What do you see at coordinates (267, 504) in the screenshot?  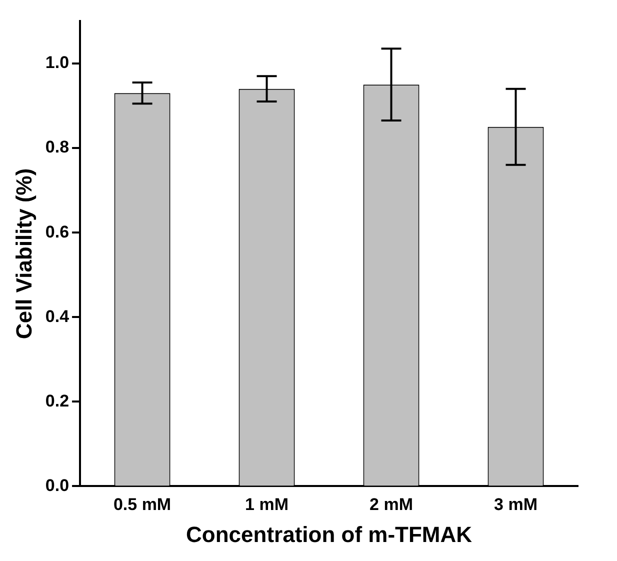 I see `x-tick-label: 1 mM` at bounding box center [267, 504].